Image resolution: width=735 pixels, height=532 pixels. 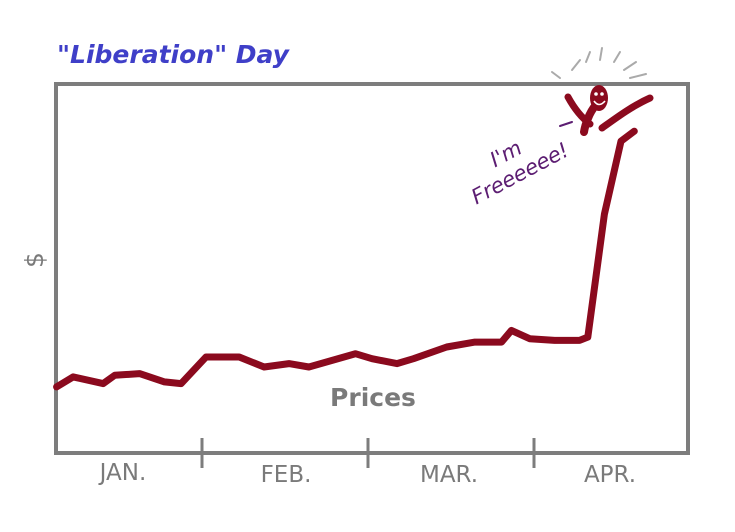 I want to click on x-tick-label: JAN., so click(x=122, y=473).